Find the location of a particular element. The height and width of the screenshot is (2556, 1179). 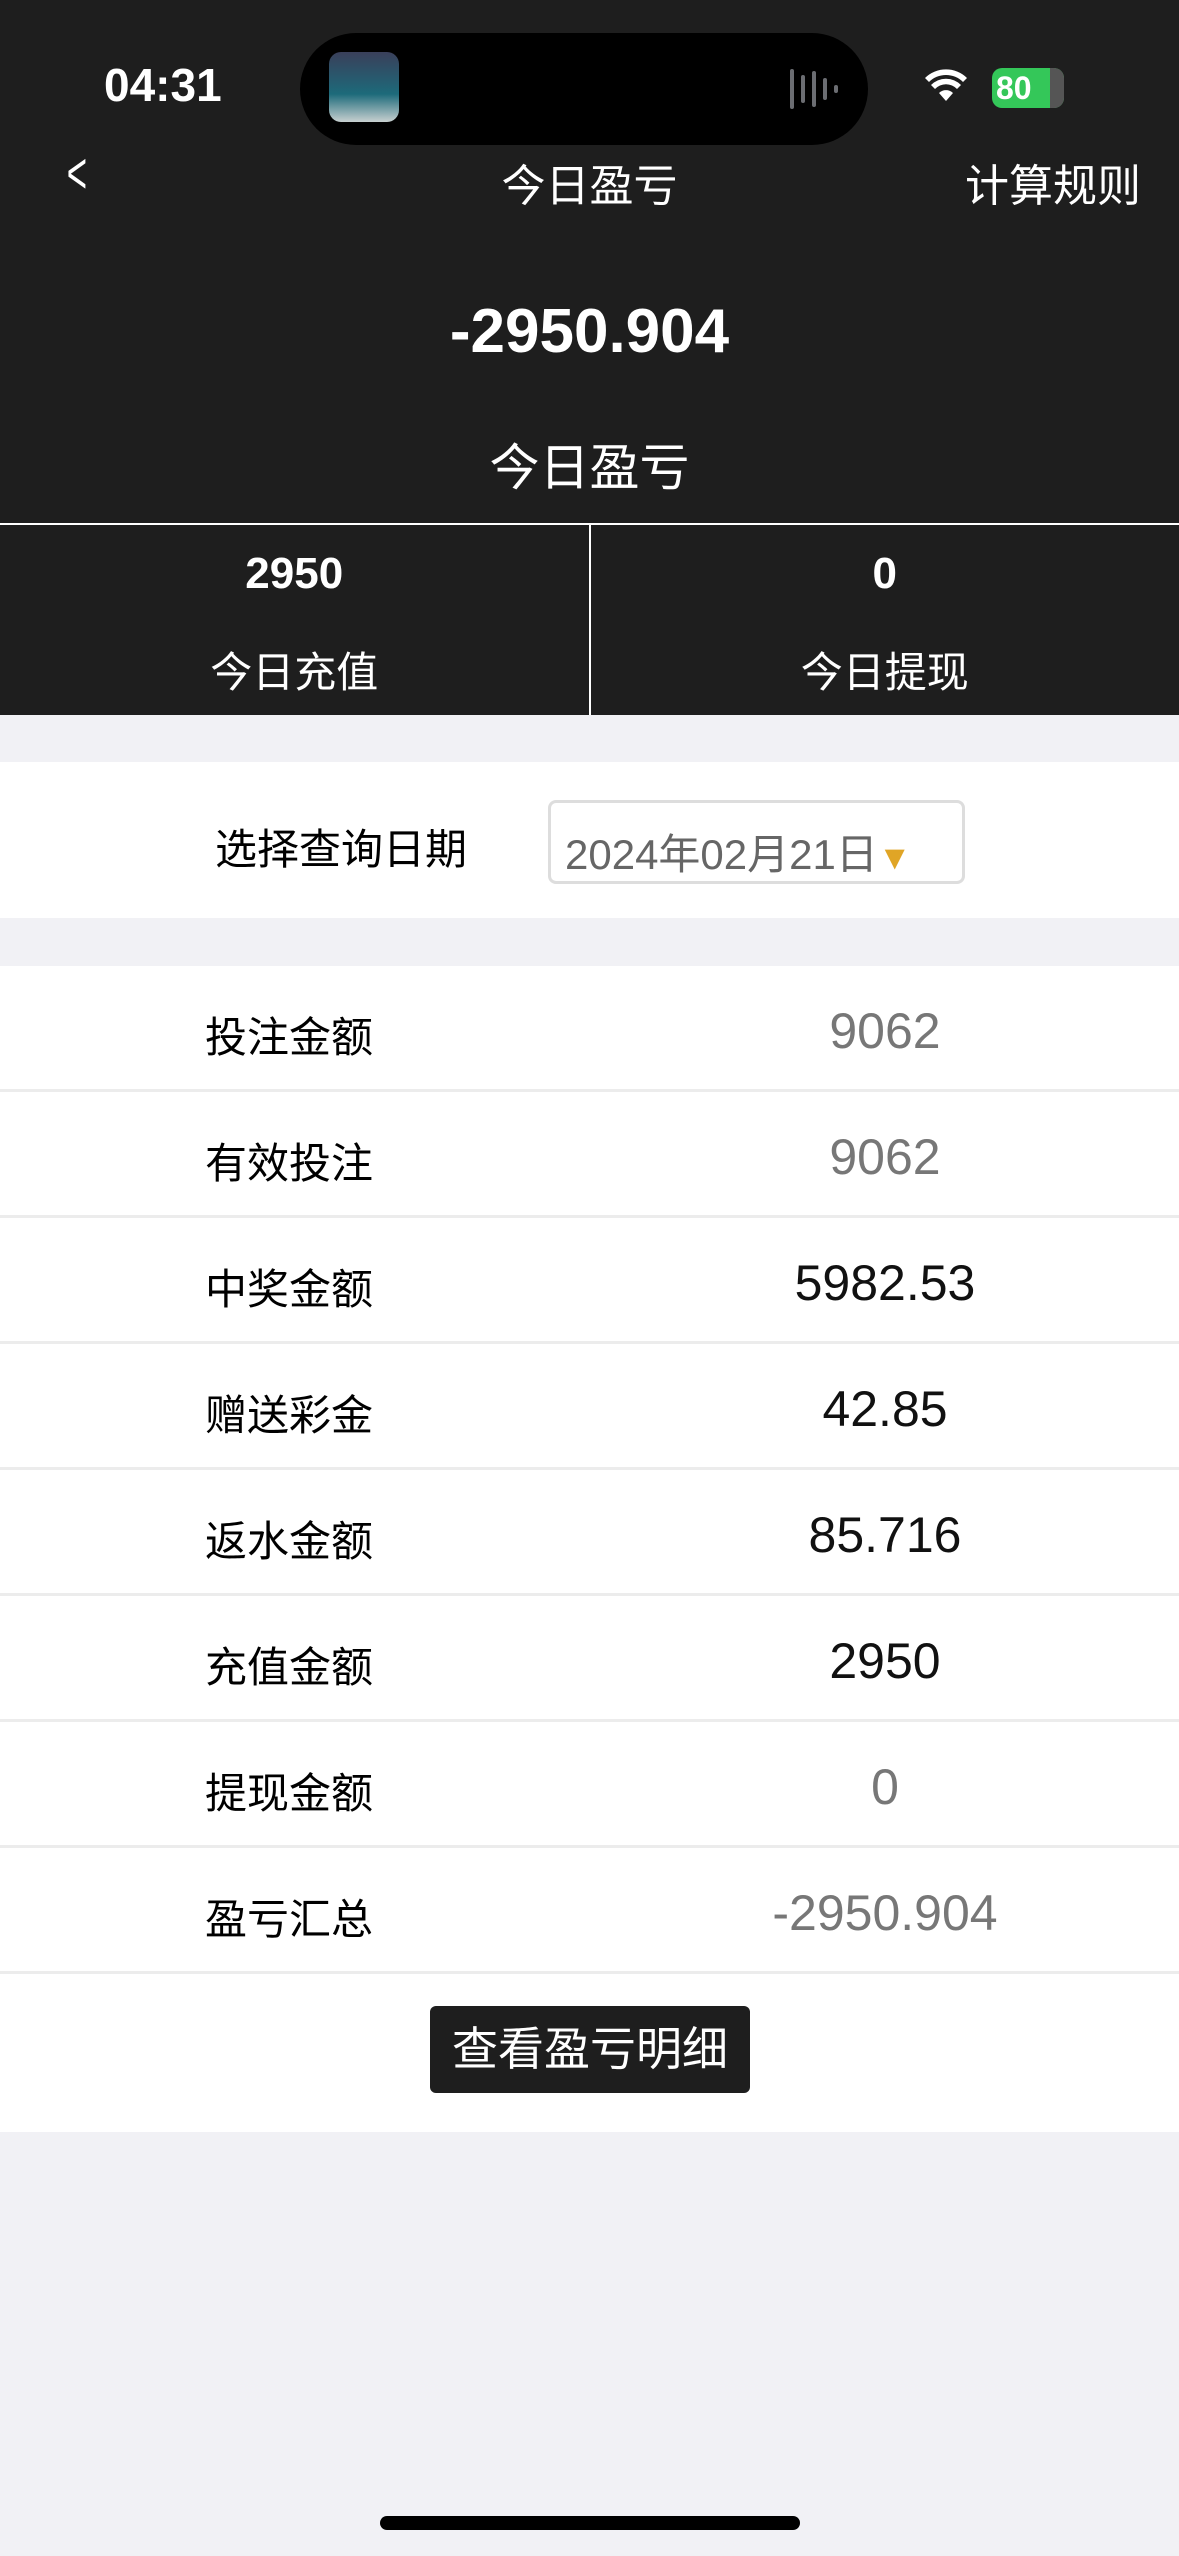

stat-label: 今日充值 is located at coordinates (294, 672).